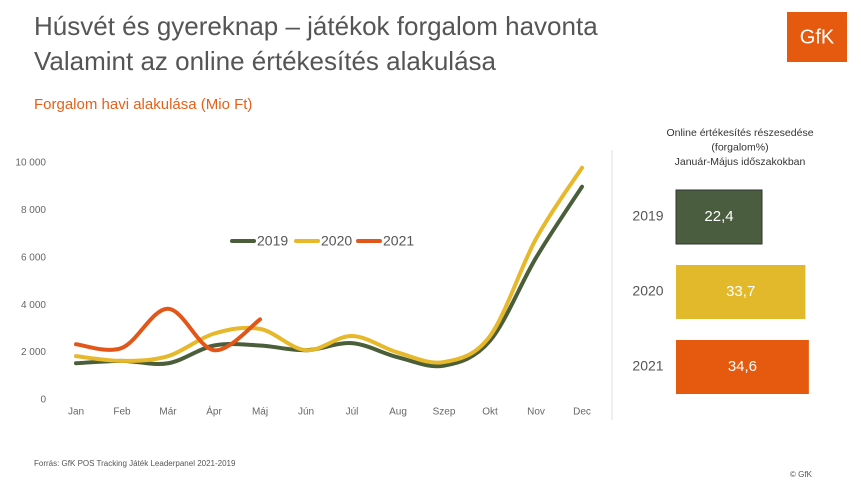 The width and height of the screenshot is (861, 491). I want to click on x-tick-label: Feb, so click(122, 412).